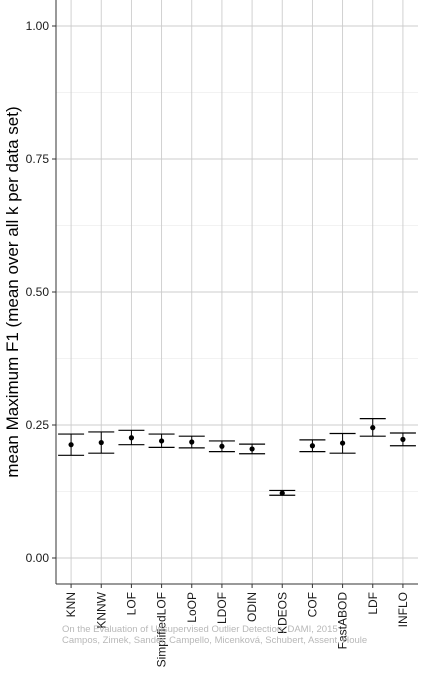  Describe the element at coordinates (312, 604) in the screenshot. I see `x-tick-label: COF` at that location.